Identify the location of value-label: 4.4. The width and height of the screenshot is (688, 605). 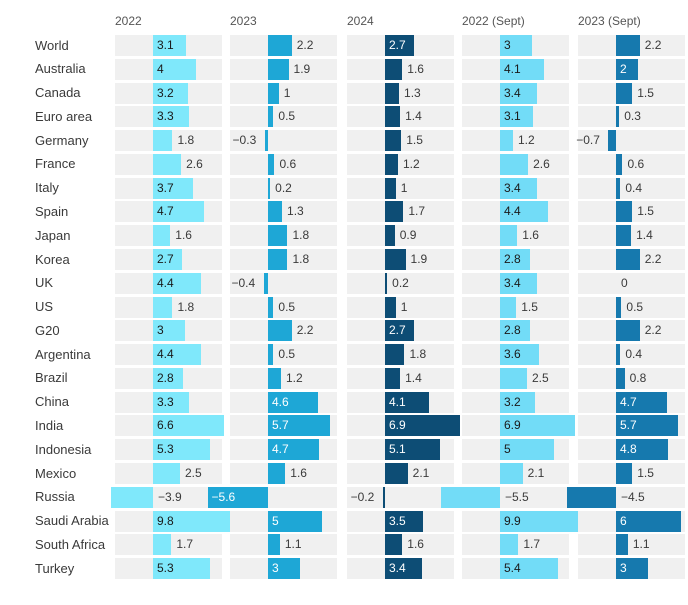
(165, 354).